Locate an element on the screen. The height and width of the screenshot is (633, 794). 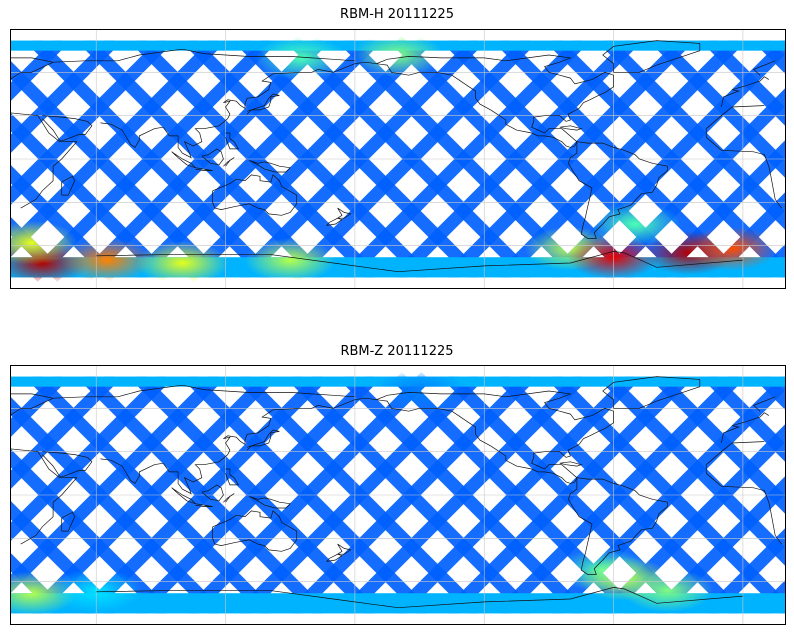
panel-title-rbm-h: RBM-H 20111225 is located at coordinates (397, 14).